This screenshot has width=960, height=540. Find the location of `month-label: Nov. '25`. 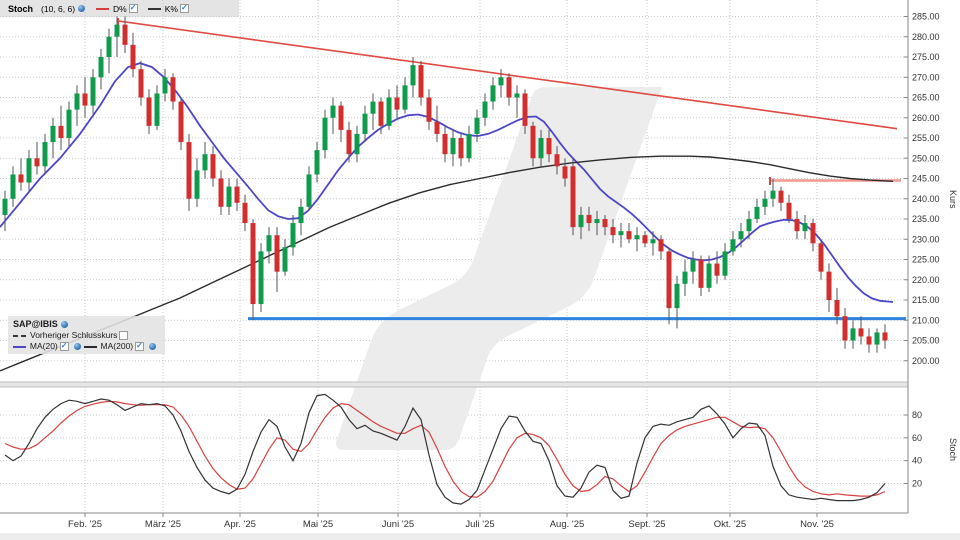

month-label: Nov. '25 is located at coordinates (817, 524).